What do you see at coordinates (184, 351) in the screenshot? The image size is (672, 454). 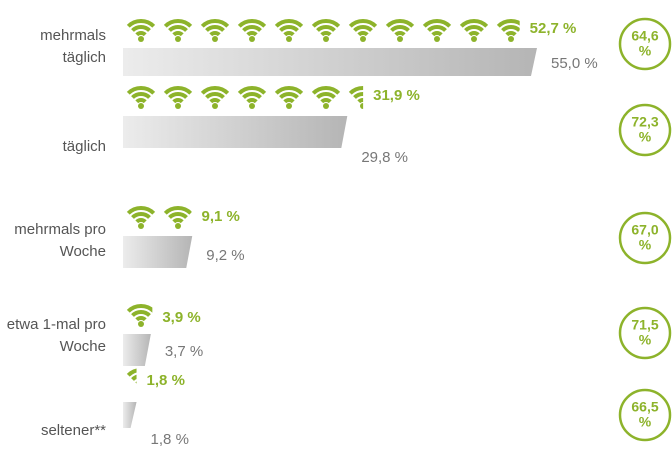 I see `gray-value-label: 3,7 %` at bounding box center [184, 351].